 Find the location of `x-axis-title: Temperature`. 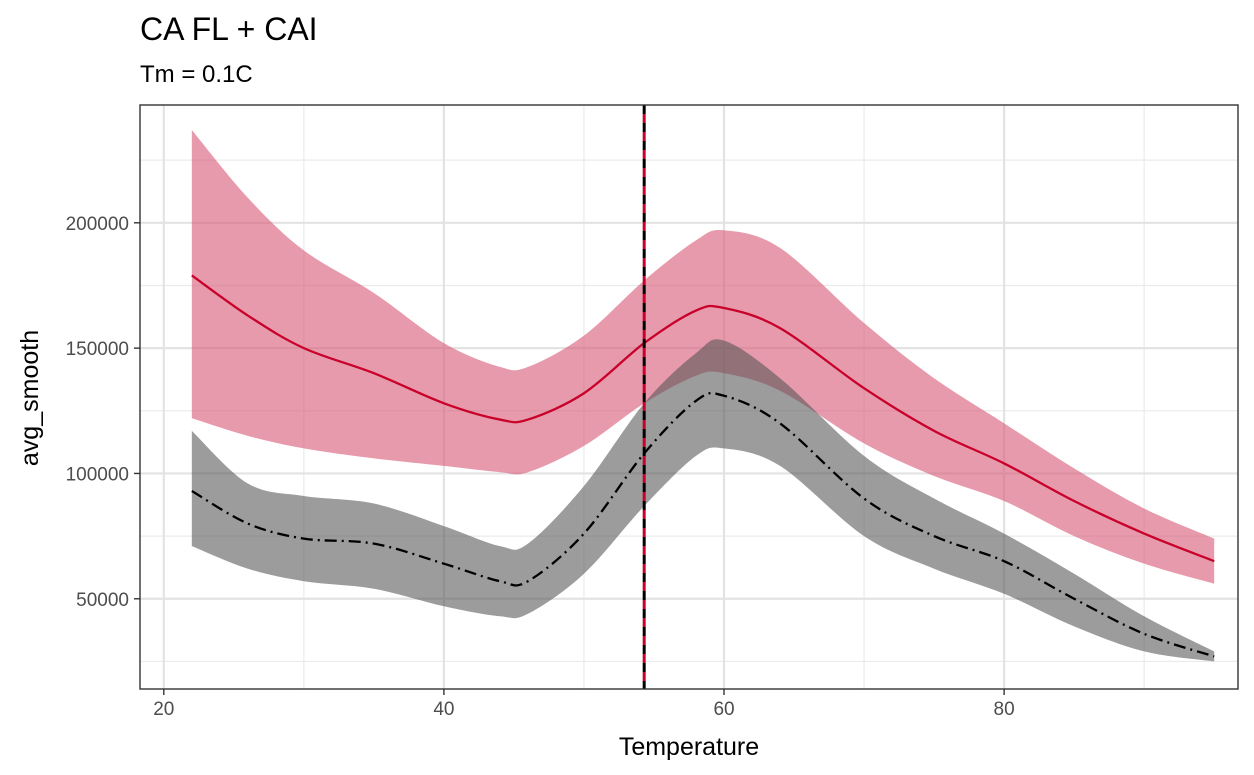

x-axis-title: Temperature is located at coordinates (689, 747).